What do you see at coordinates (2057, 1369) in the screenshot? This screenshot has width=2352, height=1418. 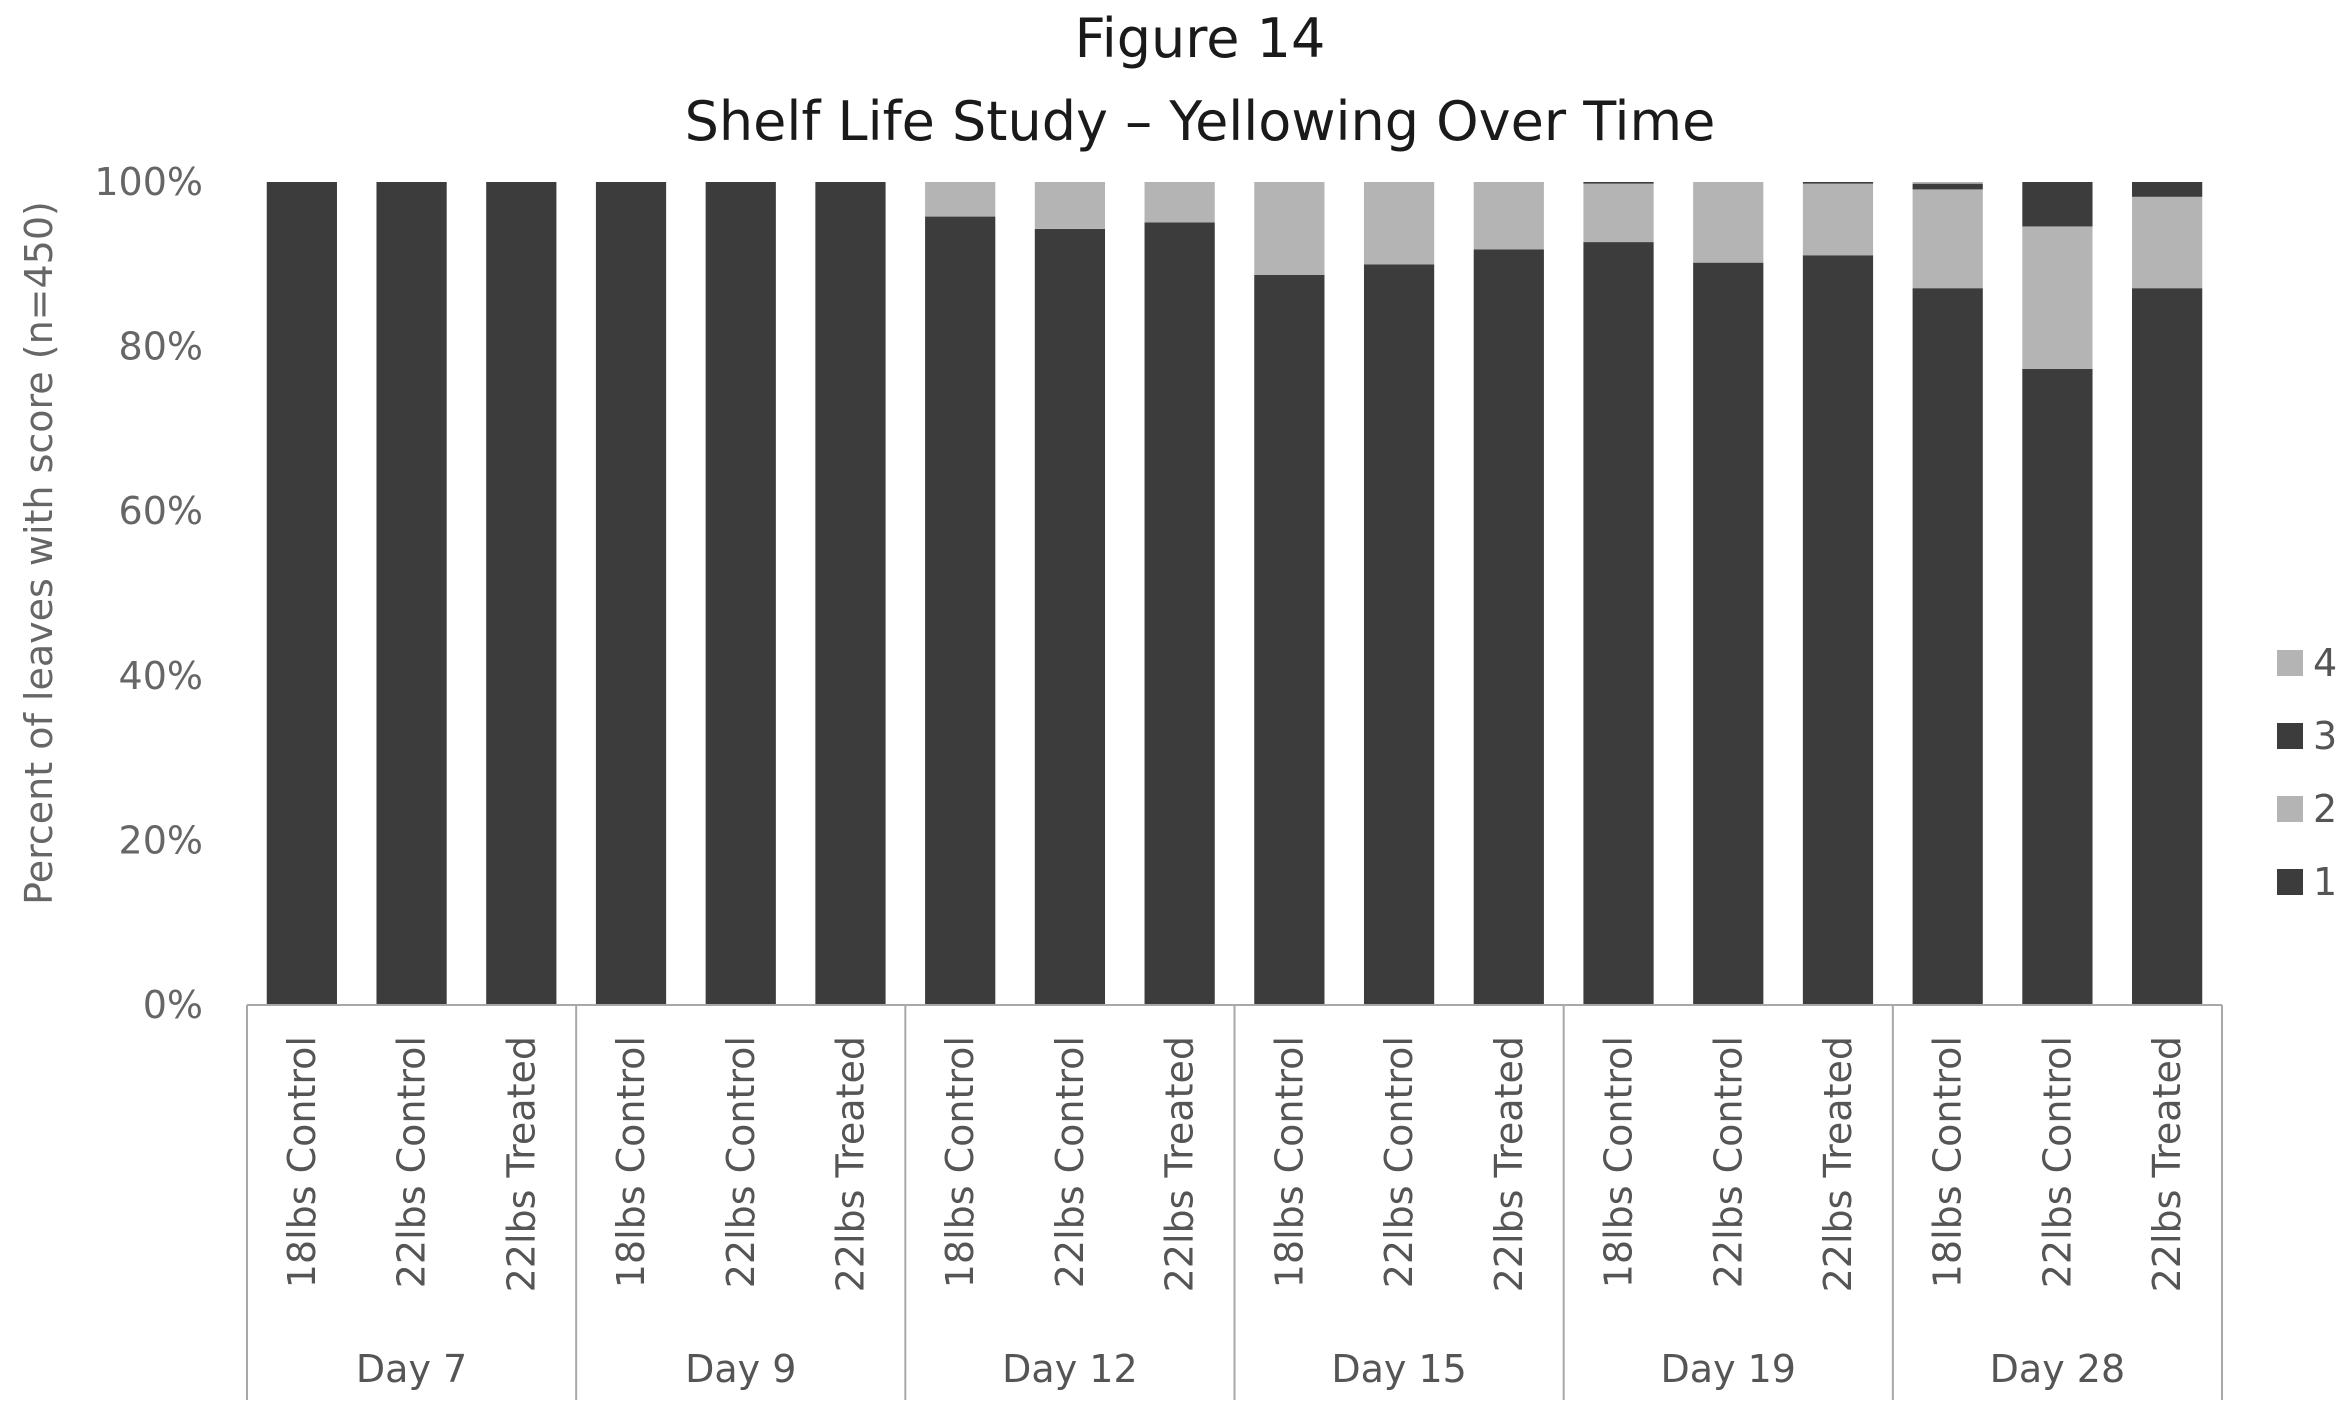 I see `x-group-label: Day 28` at bounding box center [2057, 1369].